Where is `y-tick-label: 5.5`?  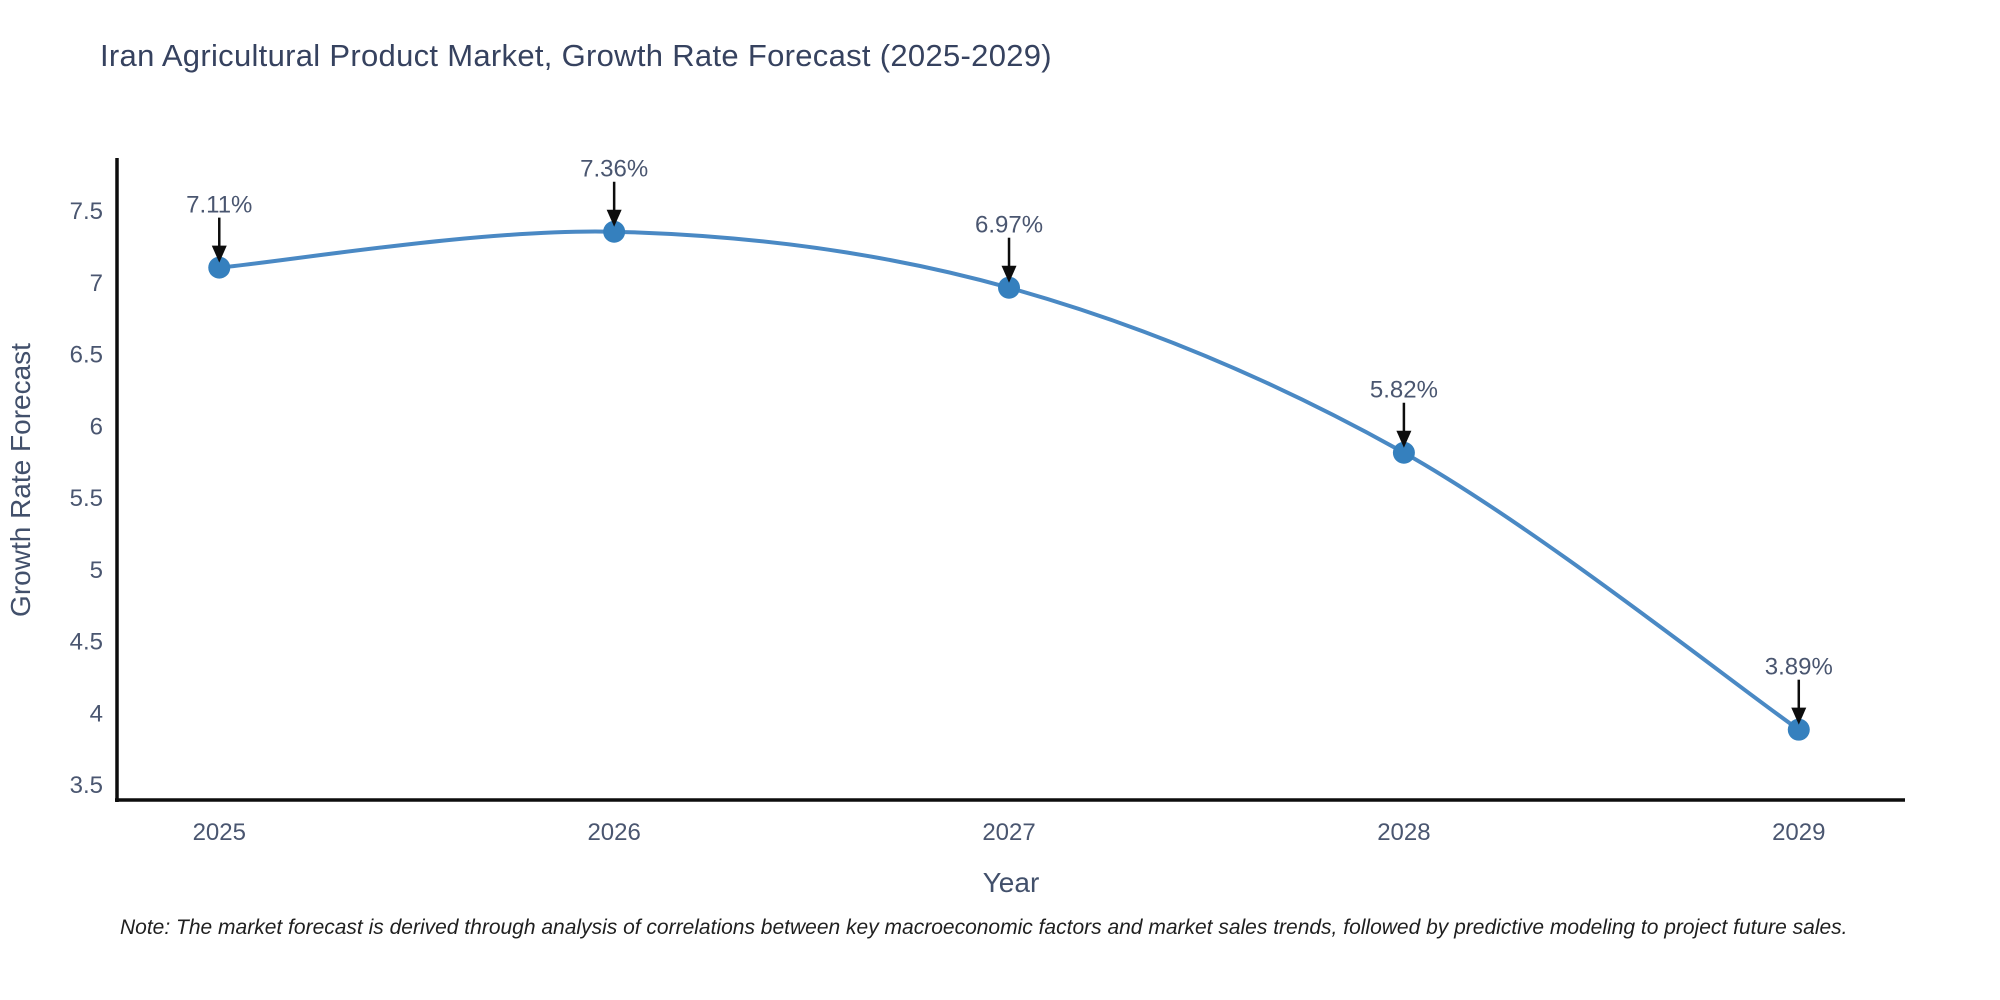
y-tick-label: 5.5 is located at coordinates (86, 498).